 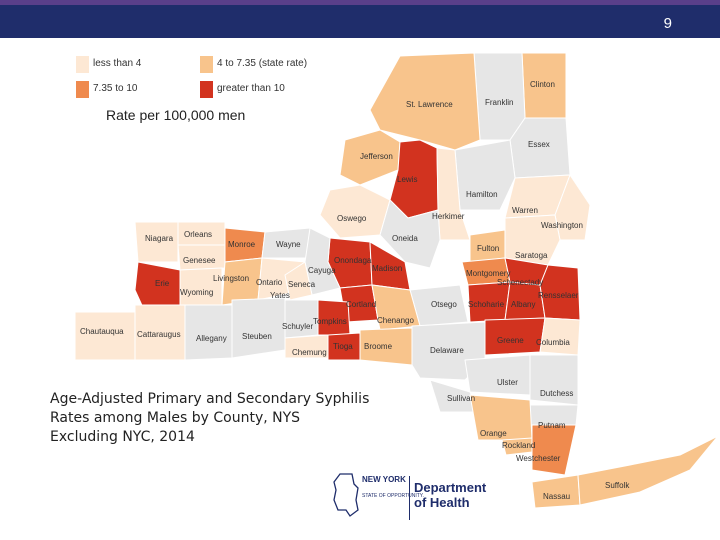 I want to click on county-label-broome: Broome, so click(x=378, y=346).